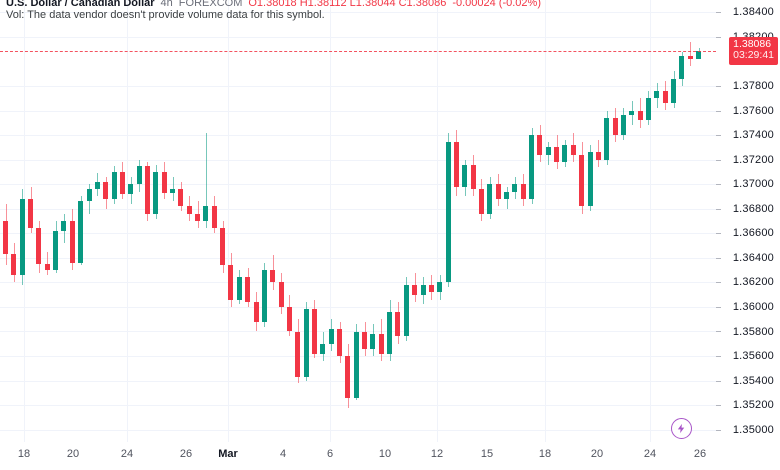 This screenshot has height=470, width=780. What do you see at coordinates (80, 4) in the screenshot?
I see `symbol-title: U.S. Dollar / Canadian Dollar` at bounding box center [80, 4].